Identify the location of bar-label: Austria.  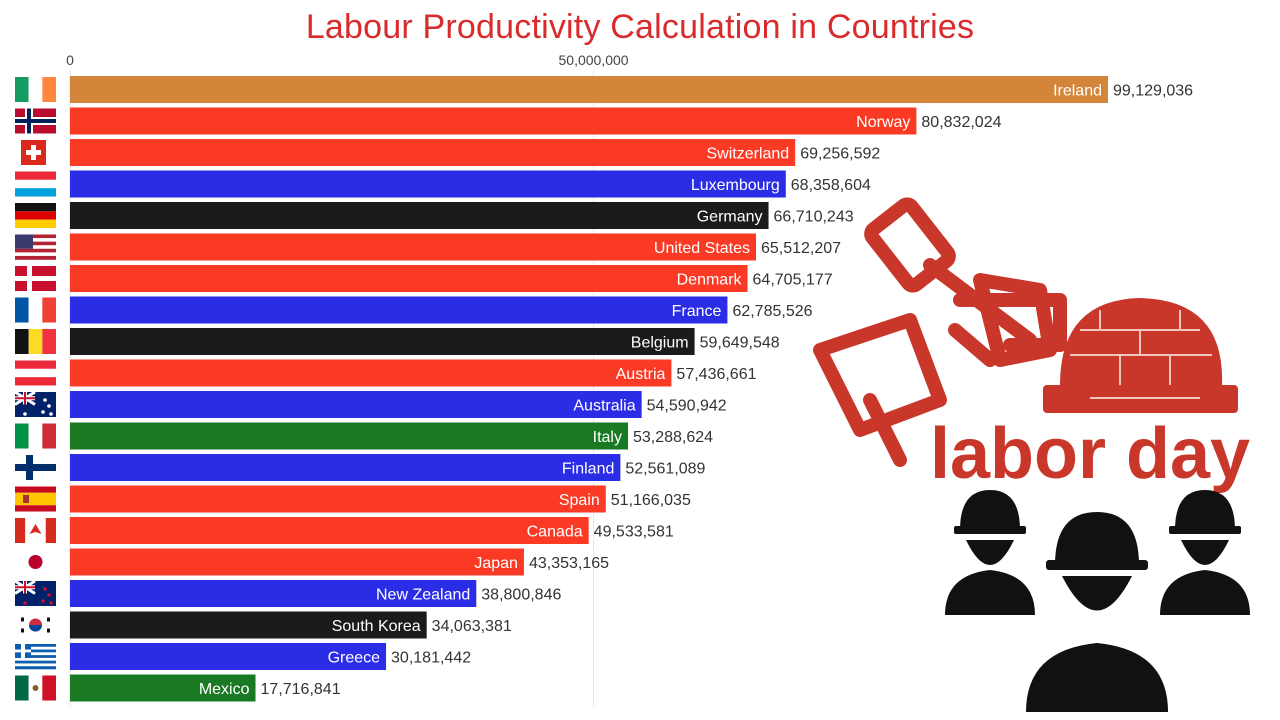
(641, 374).